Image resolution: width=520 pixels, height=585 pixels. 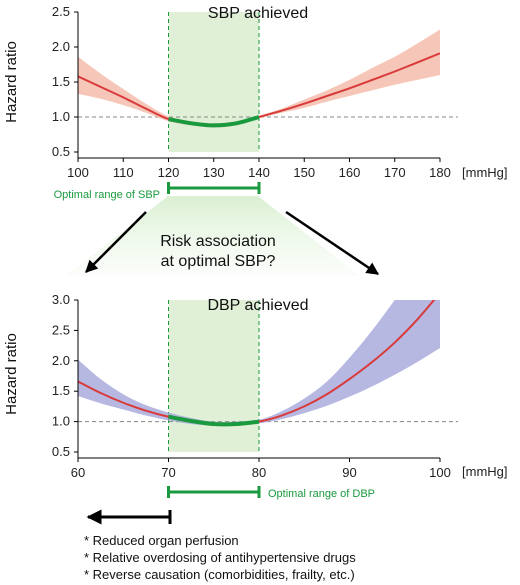 I want to click on sbp-y-axis-label: Hazard ratio, so click(x=11, y=82).